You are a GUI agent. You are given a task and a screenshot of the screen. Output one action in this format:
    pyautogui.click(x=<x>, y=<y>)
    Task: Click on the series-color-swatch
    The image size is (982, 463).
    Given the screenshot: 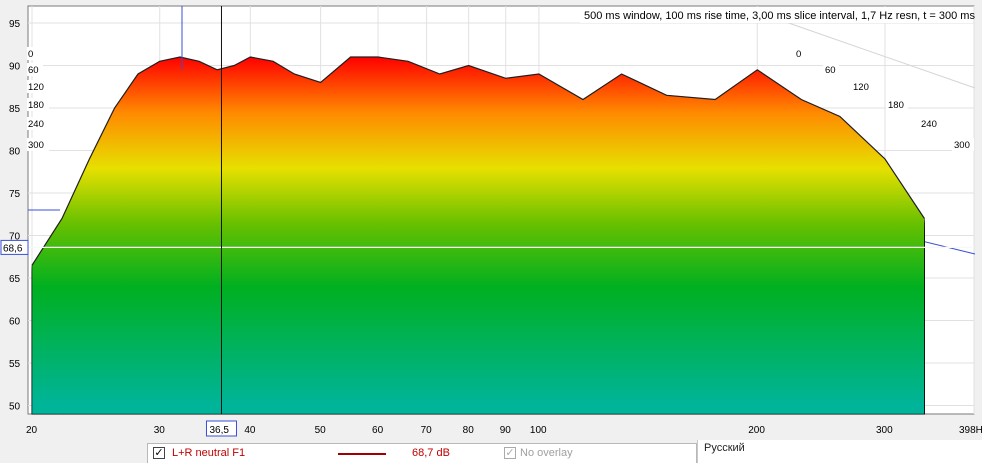 What is the action you would take?
    pyautogui.click(x=362, y=454)
    